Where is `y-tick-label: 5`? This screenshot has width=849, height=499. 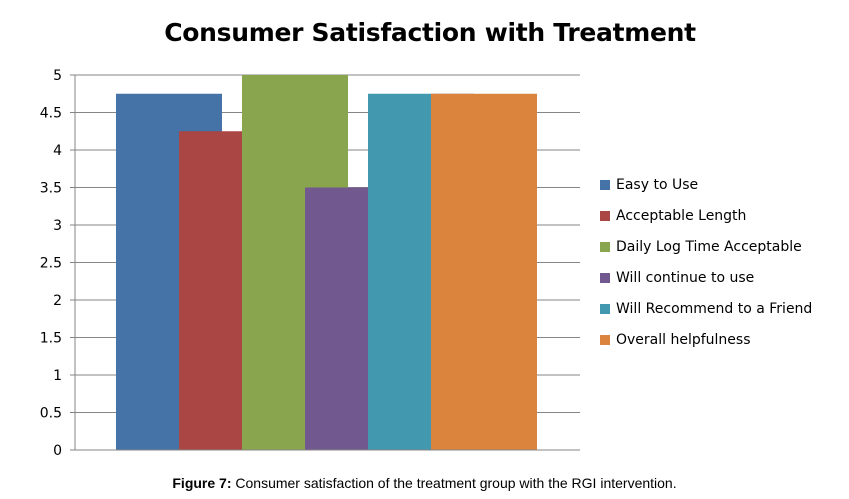 y-tick-label: 5 is located at coordinates (57, 76).